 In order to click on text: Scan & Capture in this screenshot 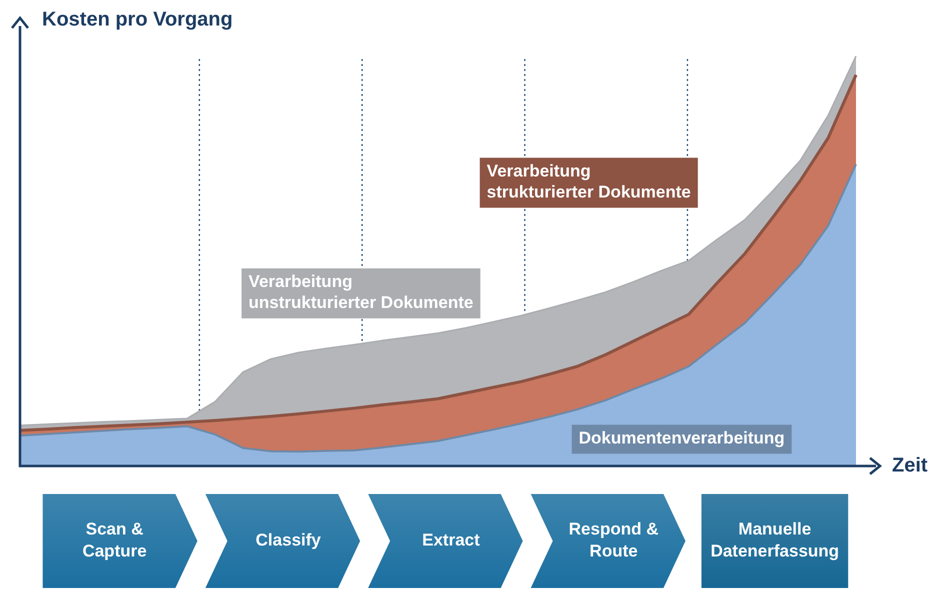, I will do `click(114, 540)`.